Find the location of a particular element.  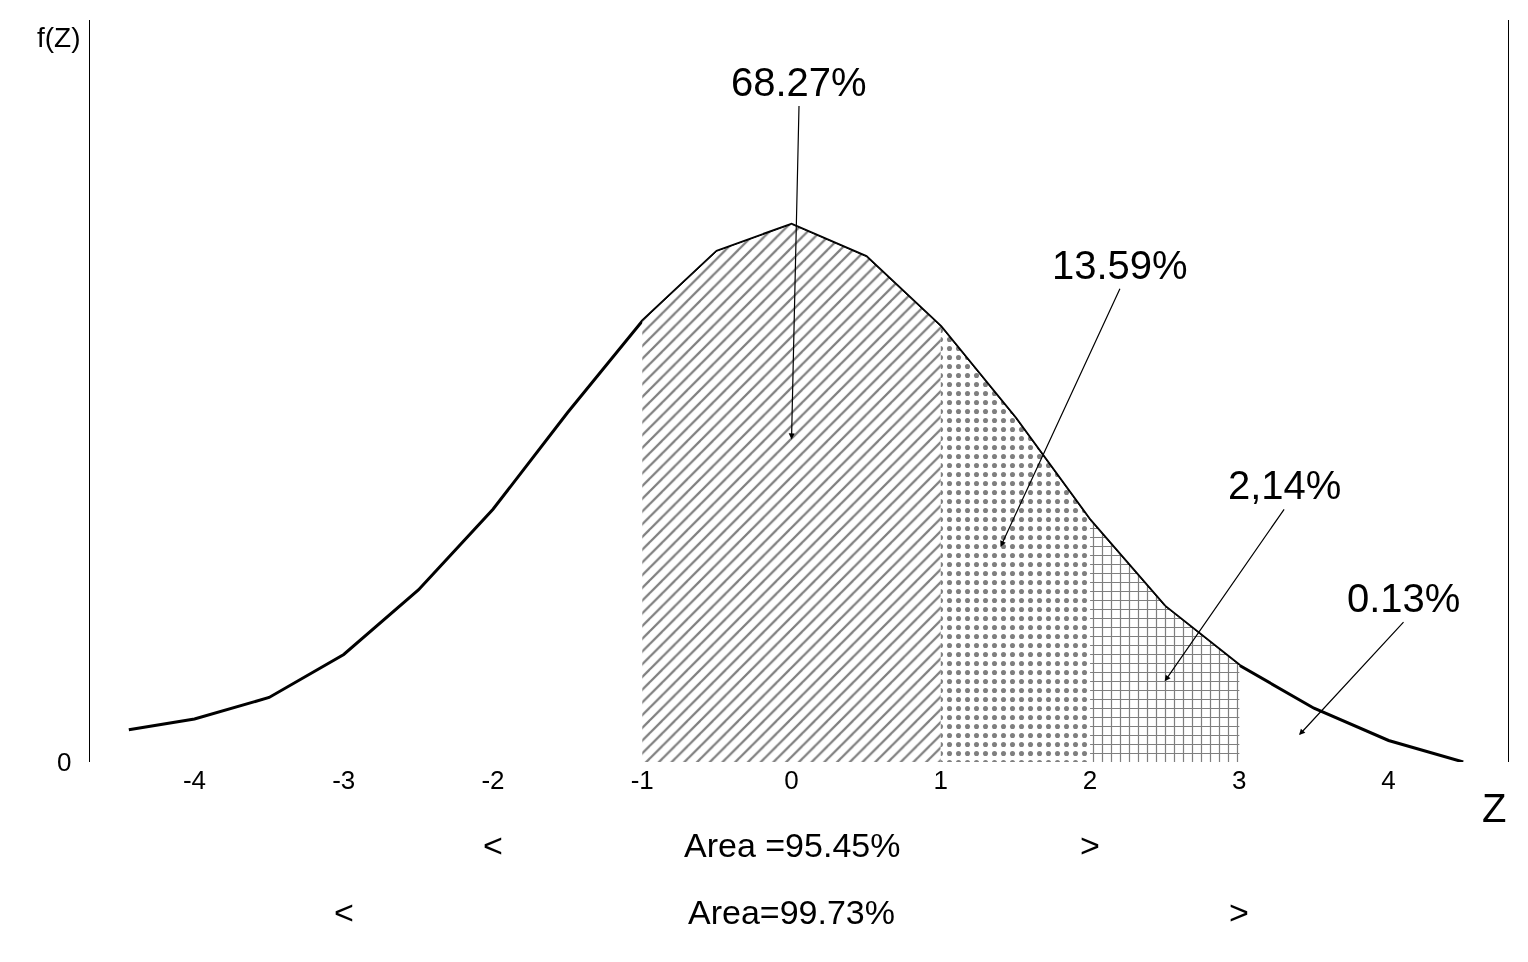

annotation: 2,14% is located at coordinates (1285, 485).